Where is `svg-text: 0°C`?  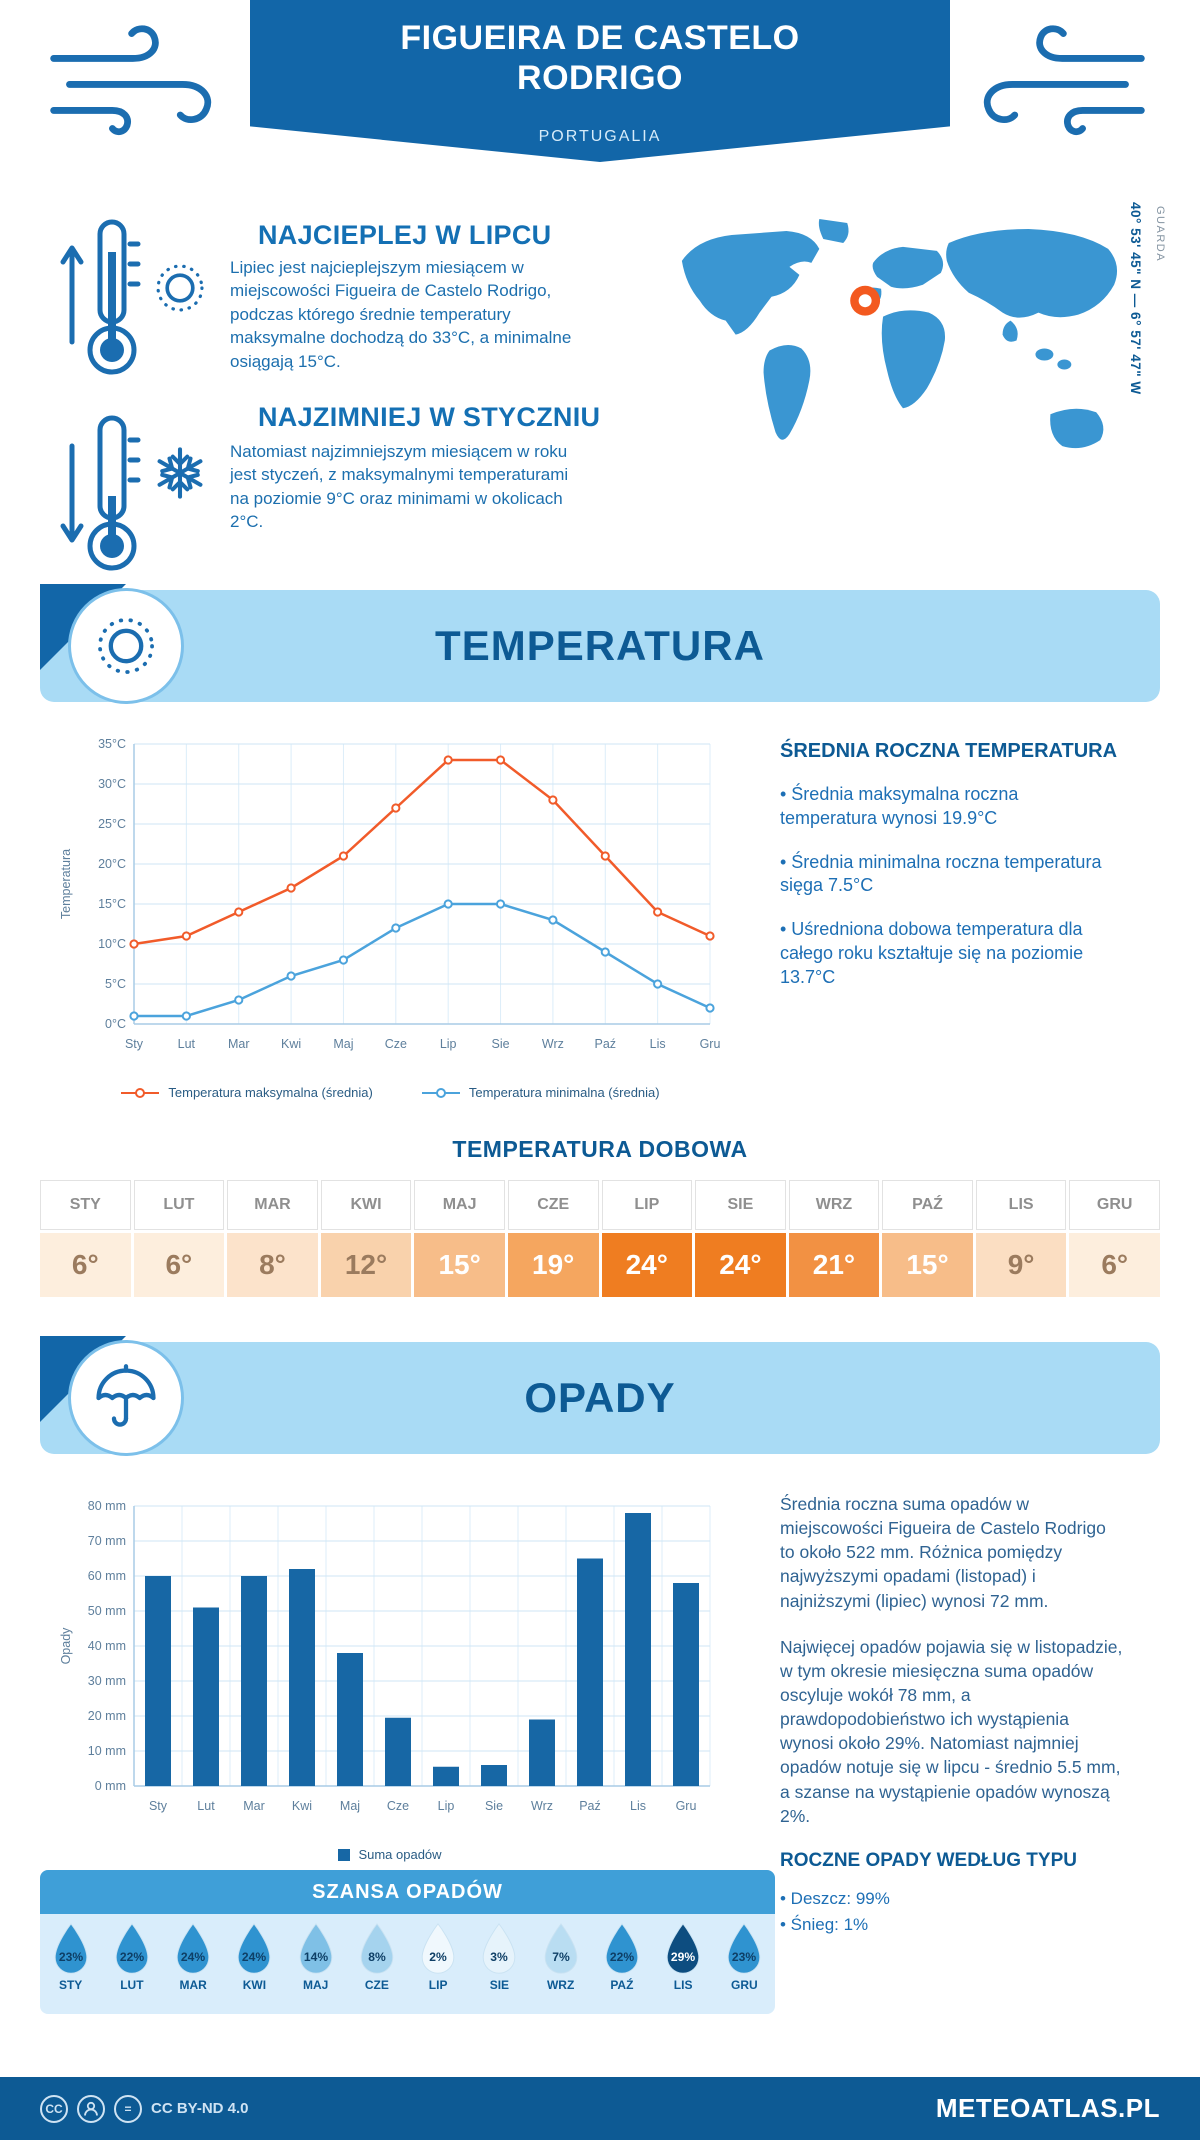 svg-text: 0°C is located at coordinates (115, 1024).